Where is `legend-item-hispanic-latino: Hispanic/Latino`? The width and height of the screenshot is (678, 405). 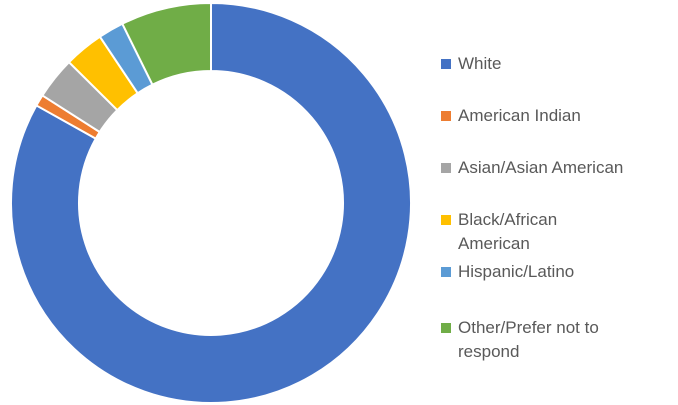
legend-item-hispanic-latino: Hispanic/Latino is located at coordinates (557, 272).